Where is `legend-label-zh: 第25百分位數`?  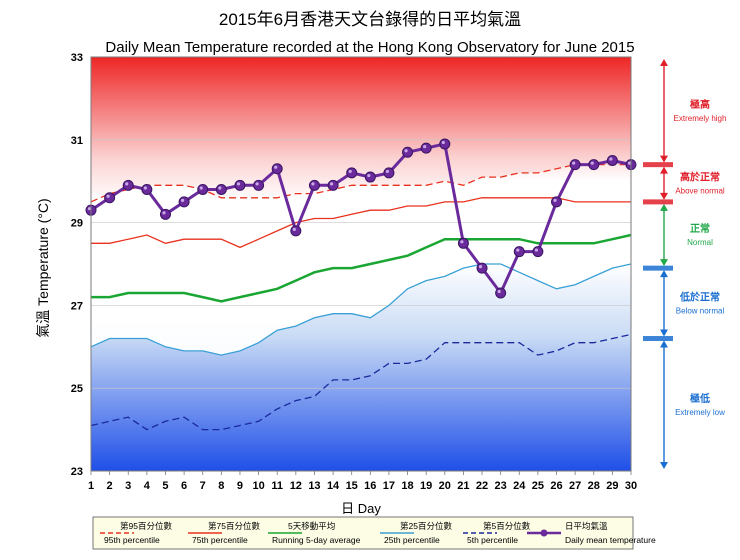 legend-label-zh: 第25百分位數 is located at coordinates (426, 526).